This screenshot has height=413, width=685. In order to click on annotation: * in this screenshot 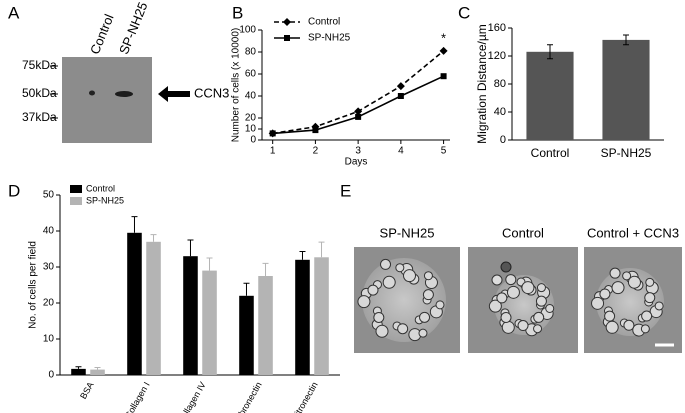, I will do `click(443, 37)`.